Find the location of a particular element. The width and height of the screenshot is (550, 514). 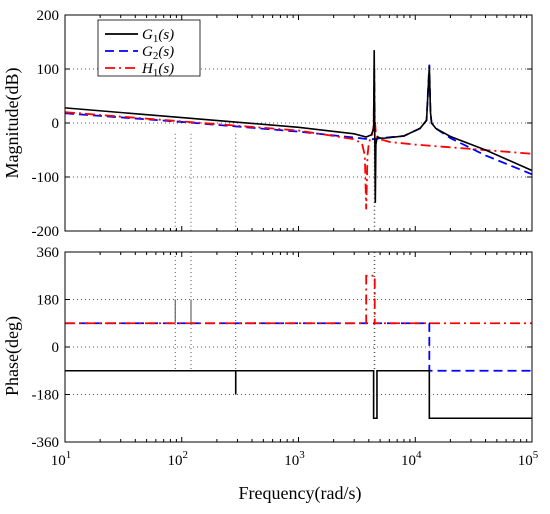

xtick-label: 10⁴ is located at coordinates (411, 459).